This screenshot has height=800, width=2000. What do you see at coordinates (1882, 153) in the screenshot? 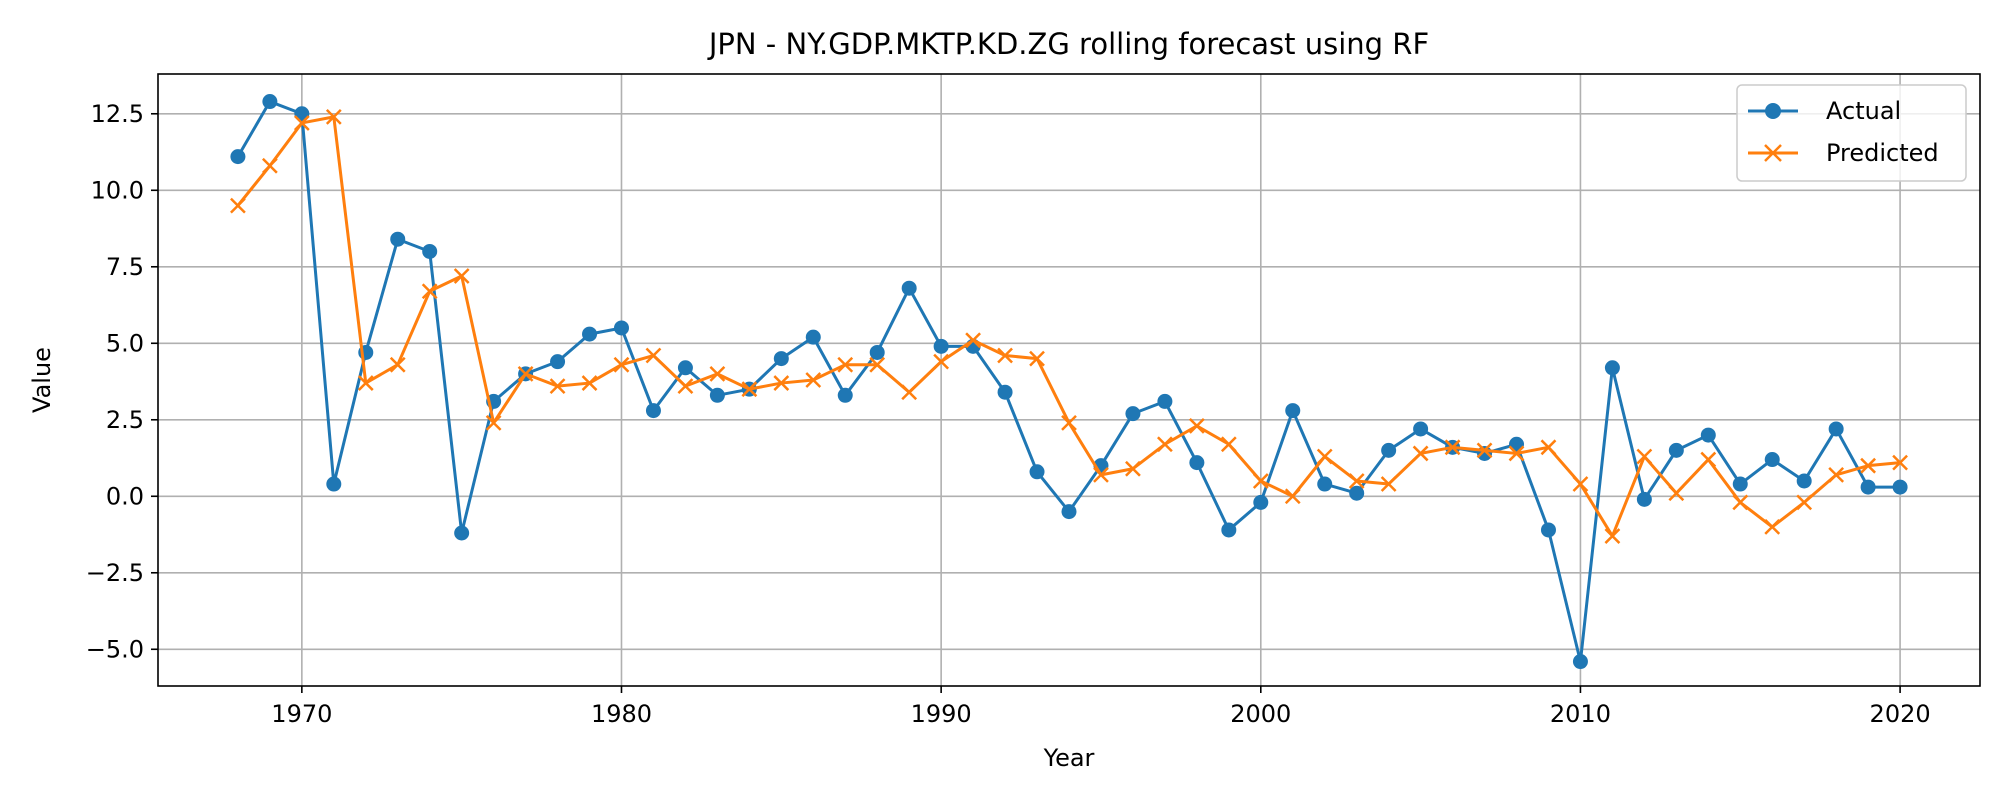
I see `legend-predicted-label: Predicted` at bounding box center [1882, 153].